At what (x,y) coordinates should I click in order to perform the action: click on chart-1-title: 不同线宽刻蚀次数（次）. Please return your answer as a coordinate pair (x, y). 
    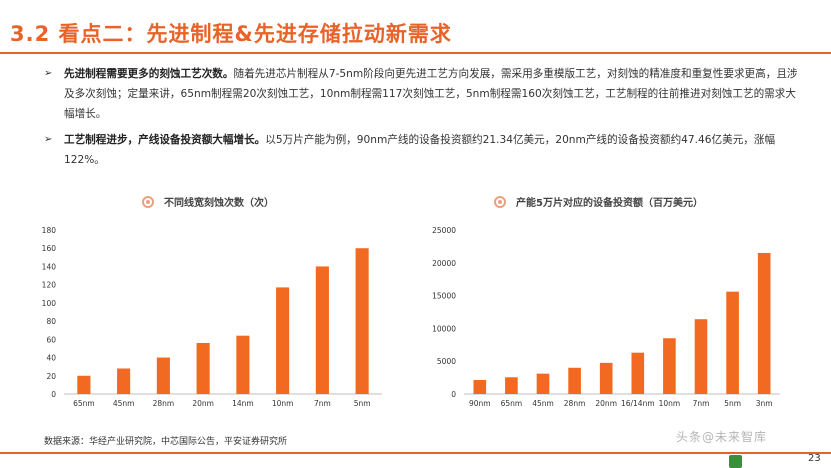
    Looking at the image, I should click on (208, 201).